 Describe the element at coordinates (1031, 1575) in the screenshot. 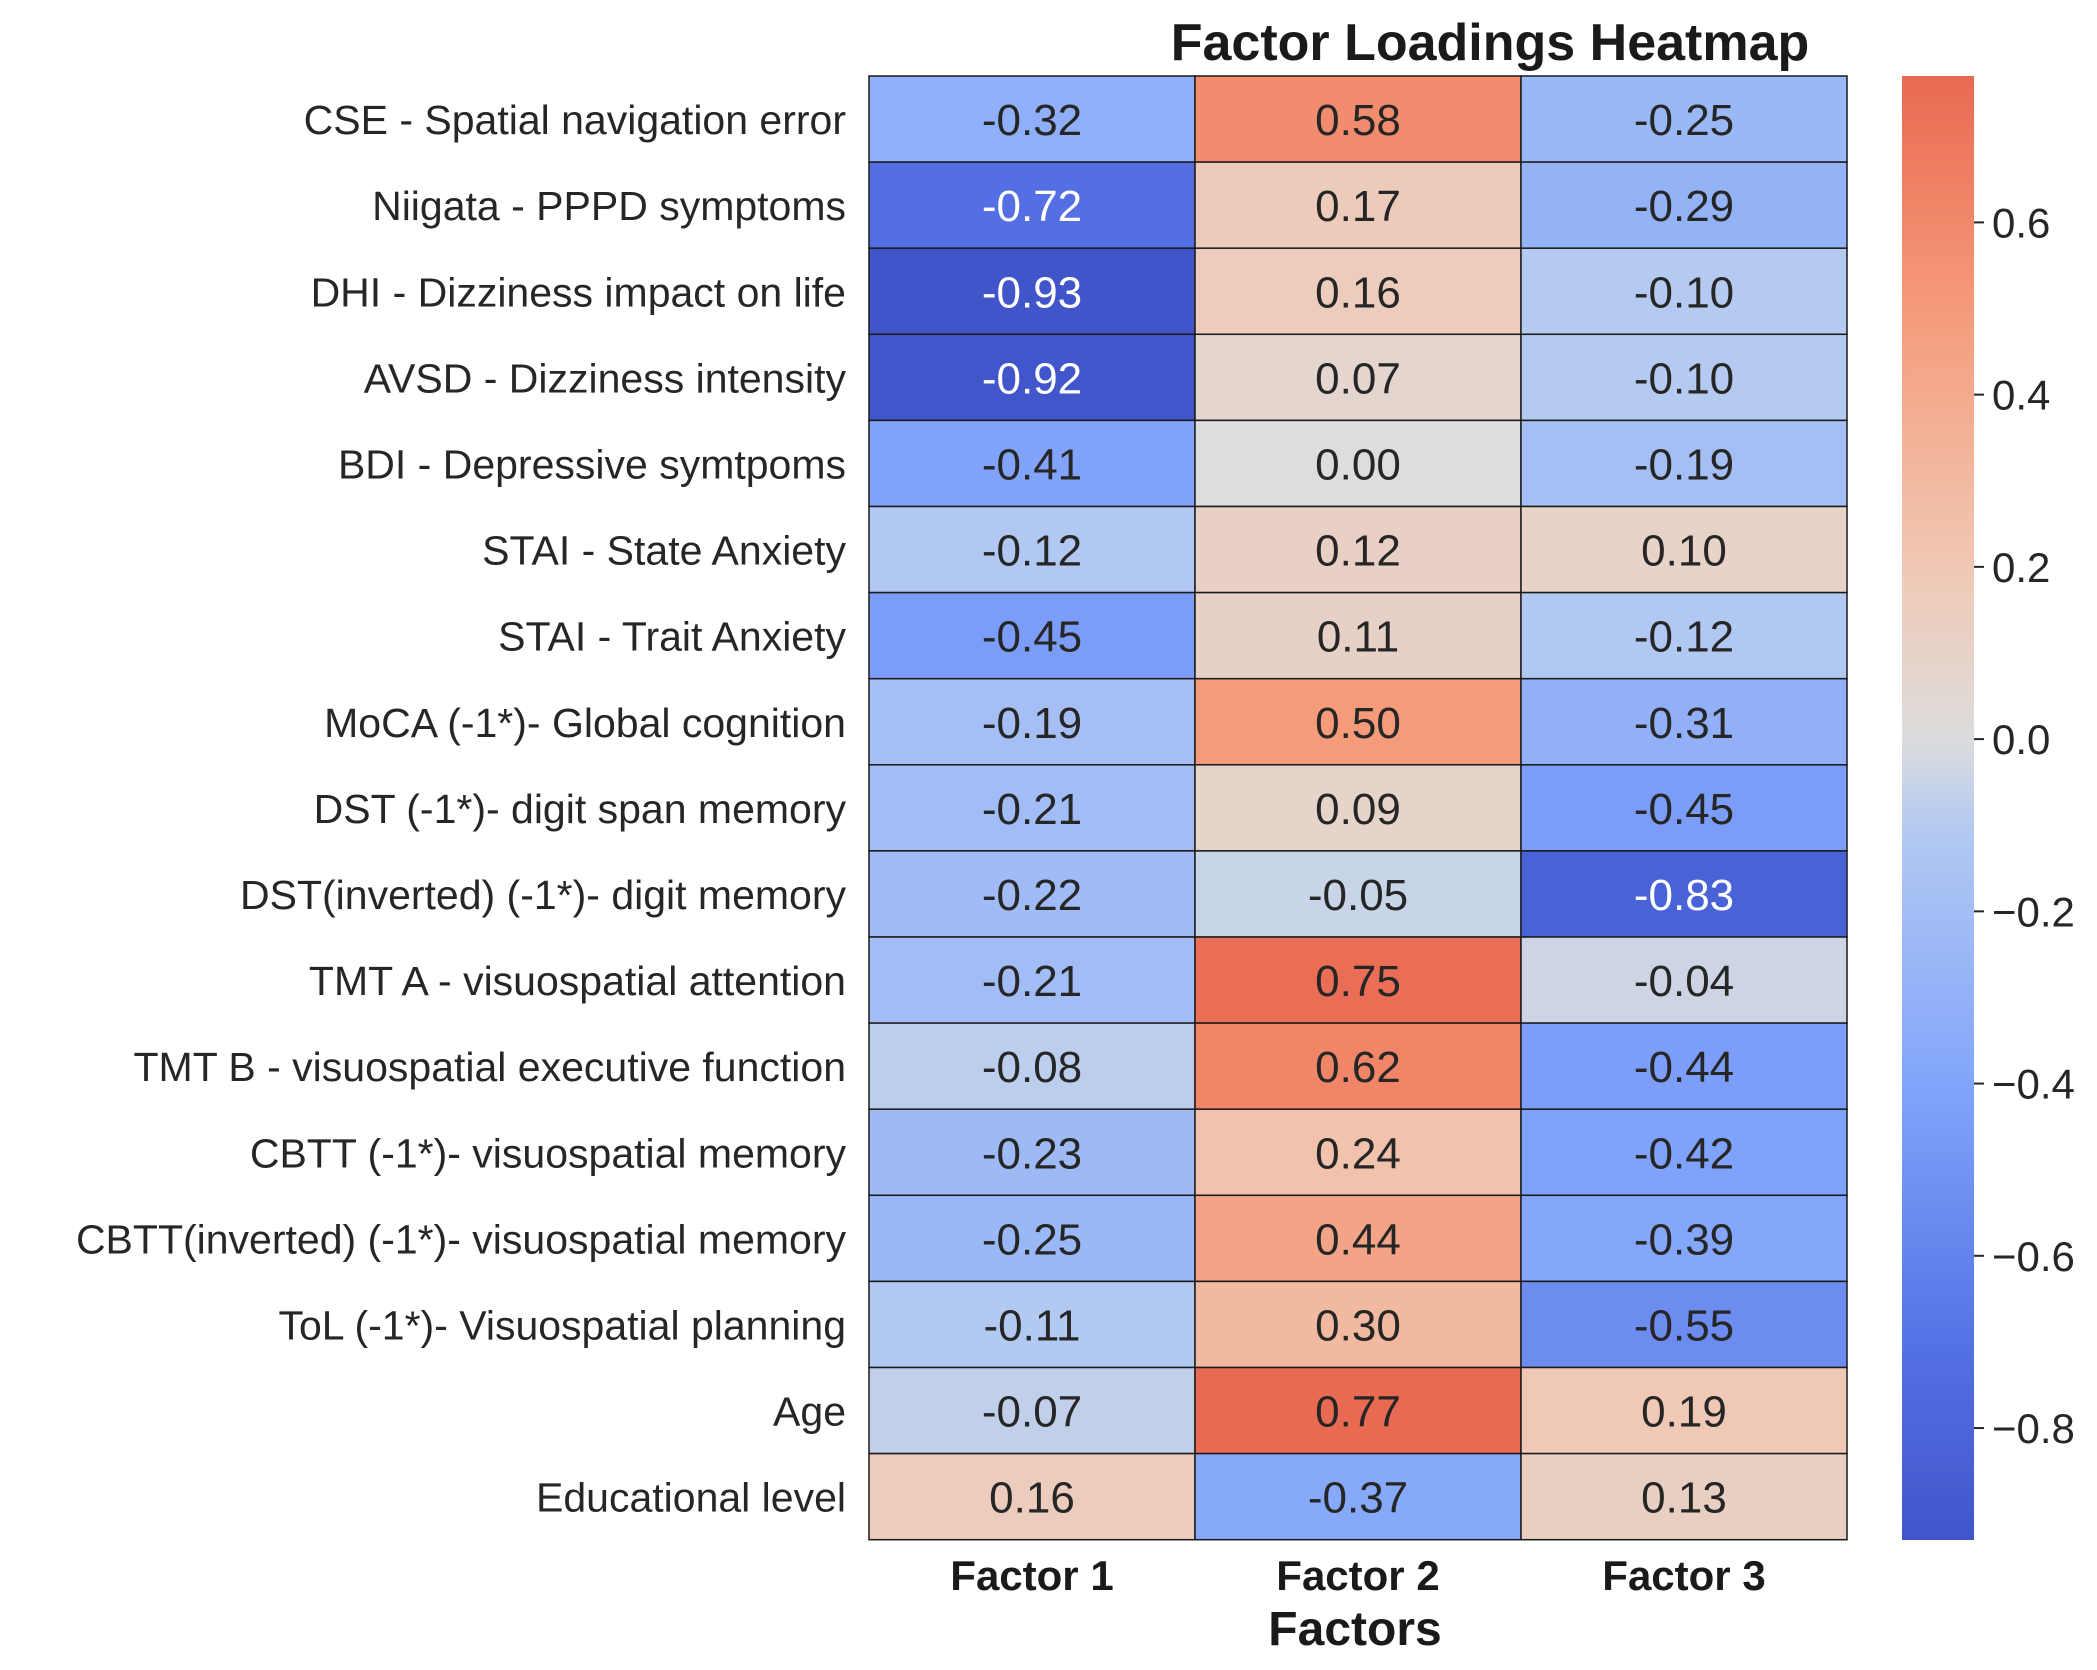

I see `column-label: Factor 1` at that location.